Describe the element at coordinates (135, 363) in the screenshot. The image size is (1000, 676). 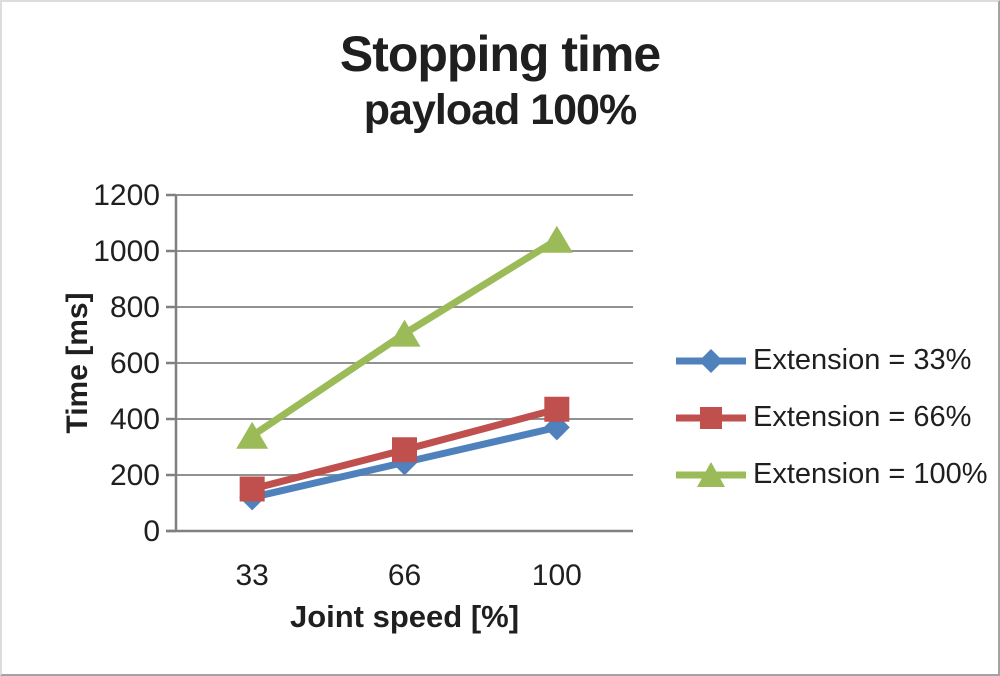
I see `y-tick-label: 600` at that location.